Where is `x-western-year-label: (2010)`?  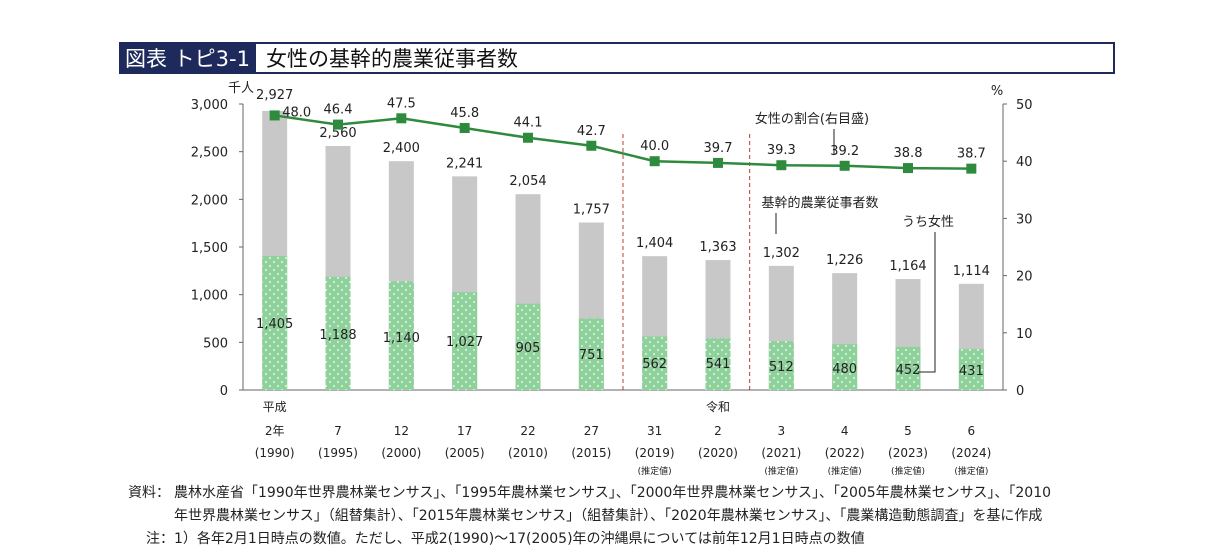
x-western-year-label: (2010) is located at coordinates (528, 453).